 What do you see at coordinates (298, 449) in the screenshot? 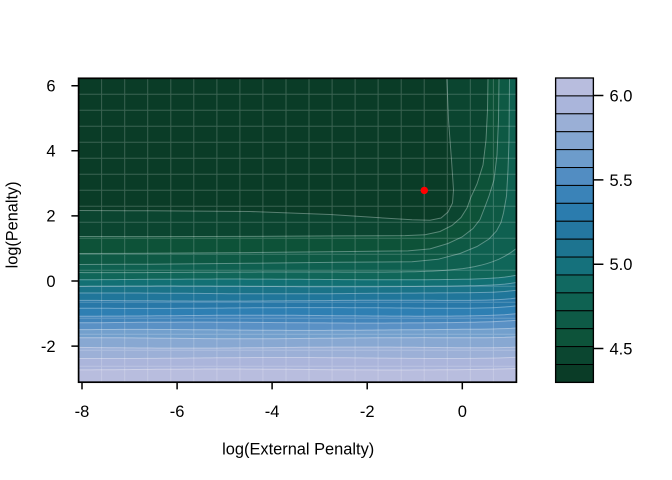
I see `svg-text: log(External Penalty)` at bounding box center [298, 449].